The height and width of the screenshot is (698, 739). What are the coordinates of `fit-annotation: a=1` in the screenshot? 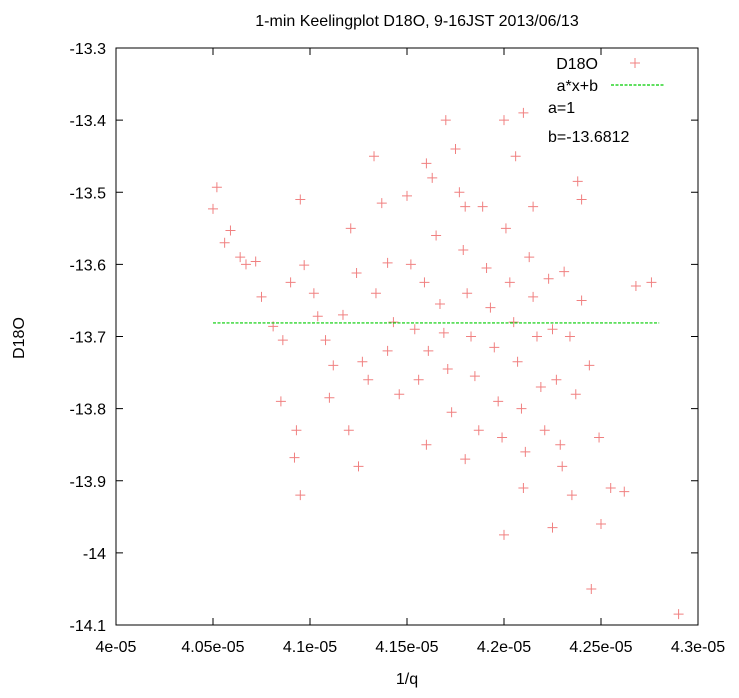 It's located at (561, 108).